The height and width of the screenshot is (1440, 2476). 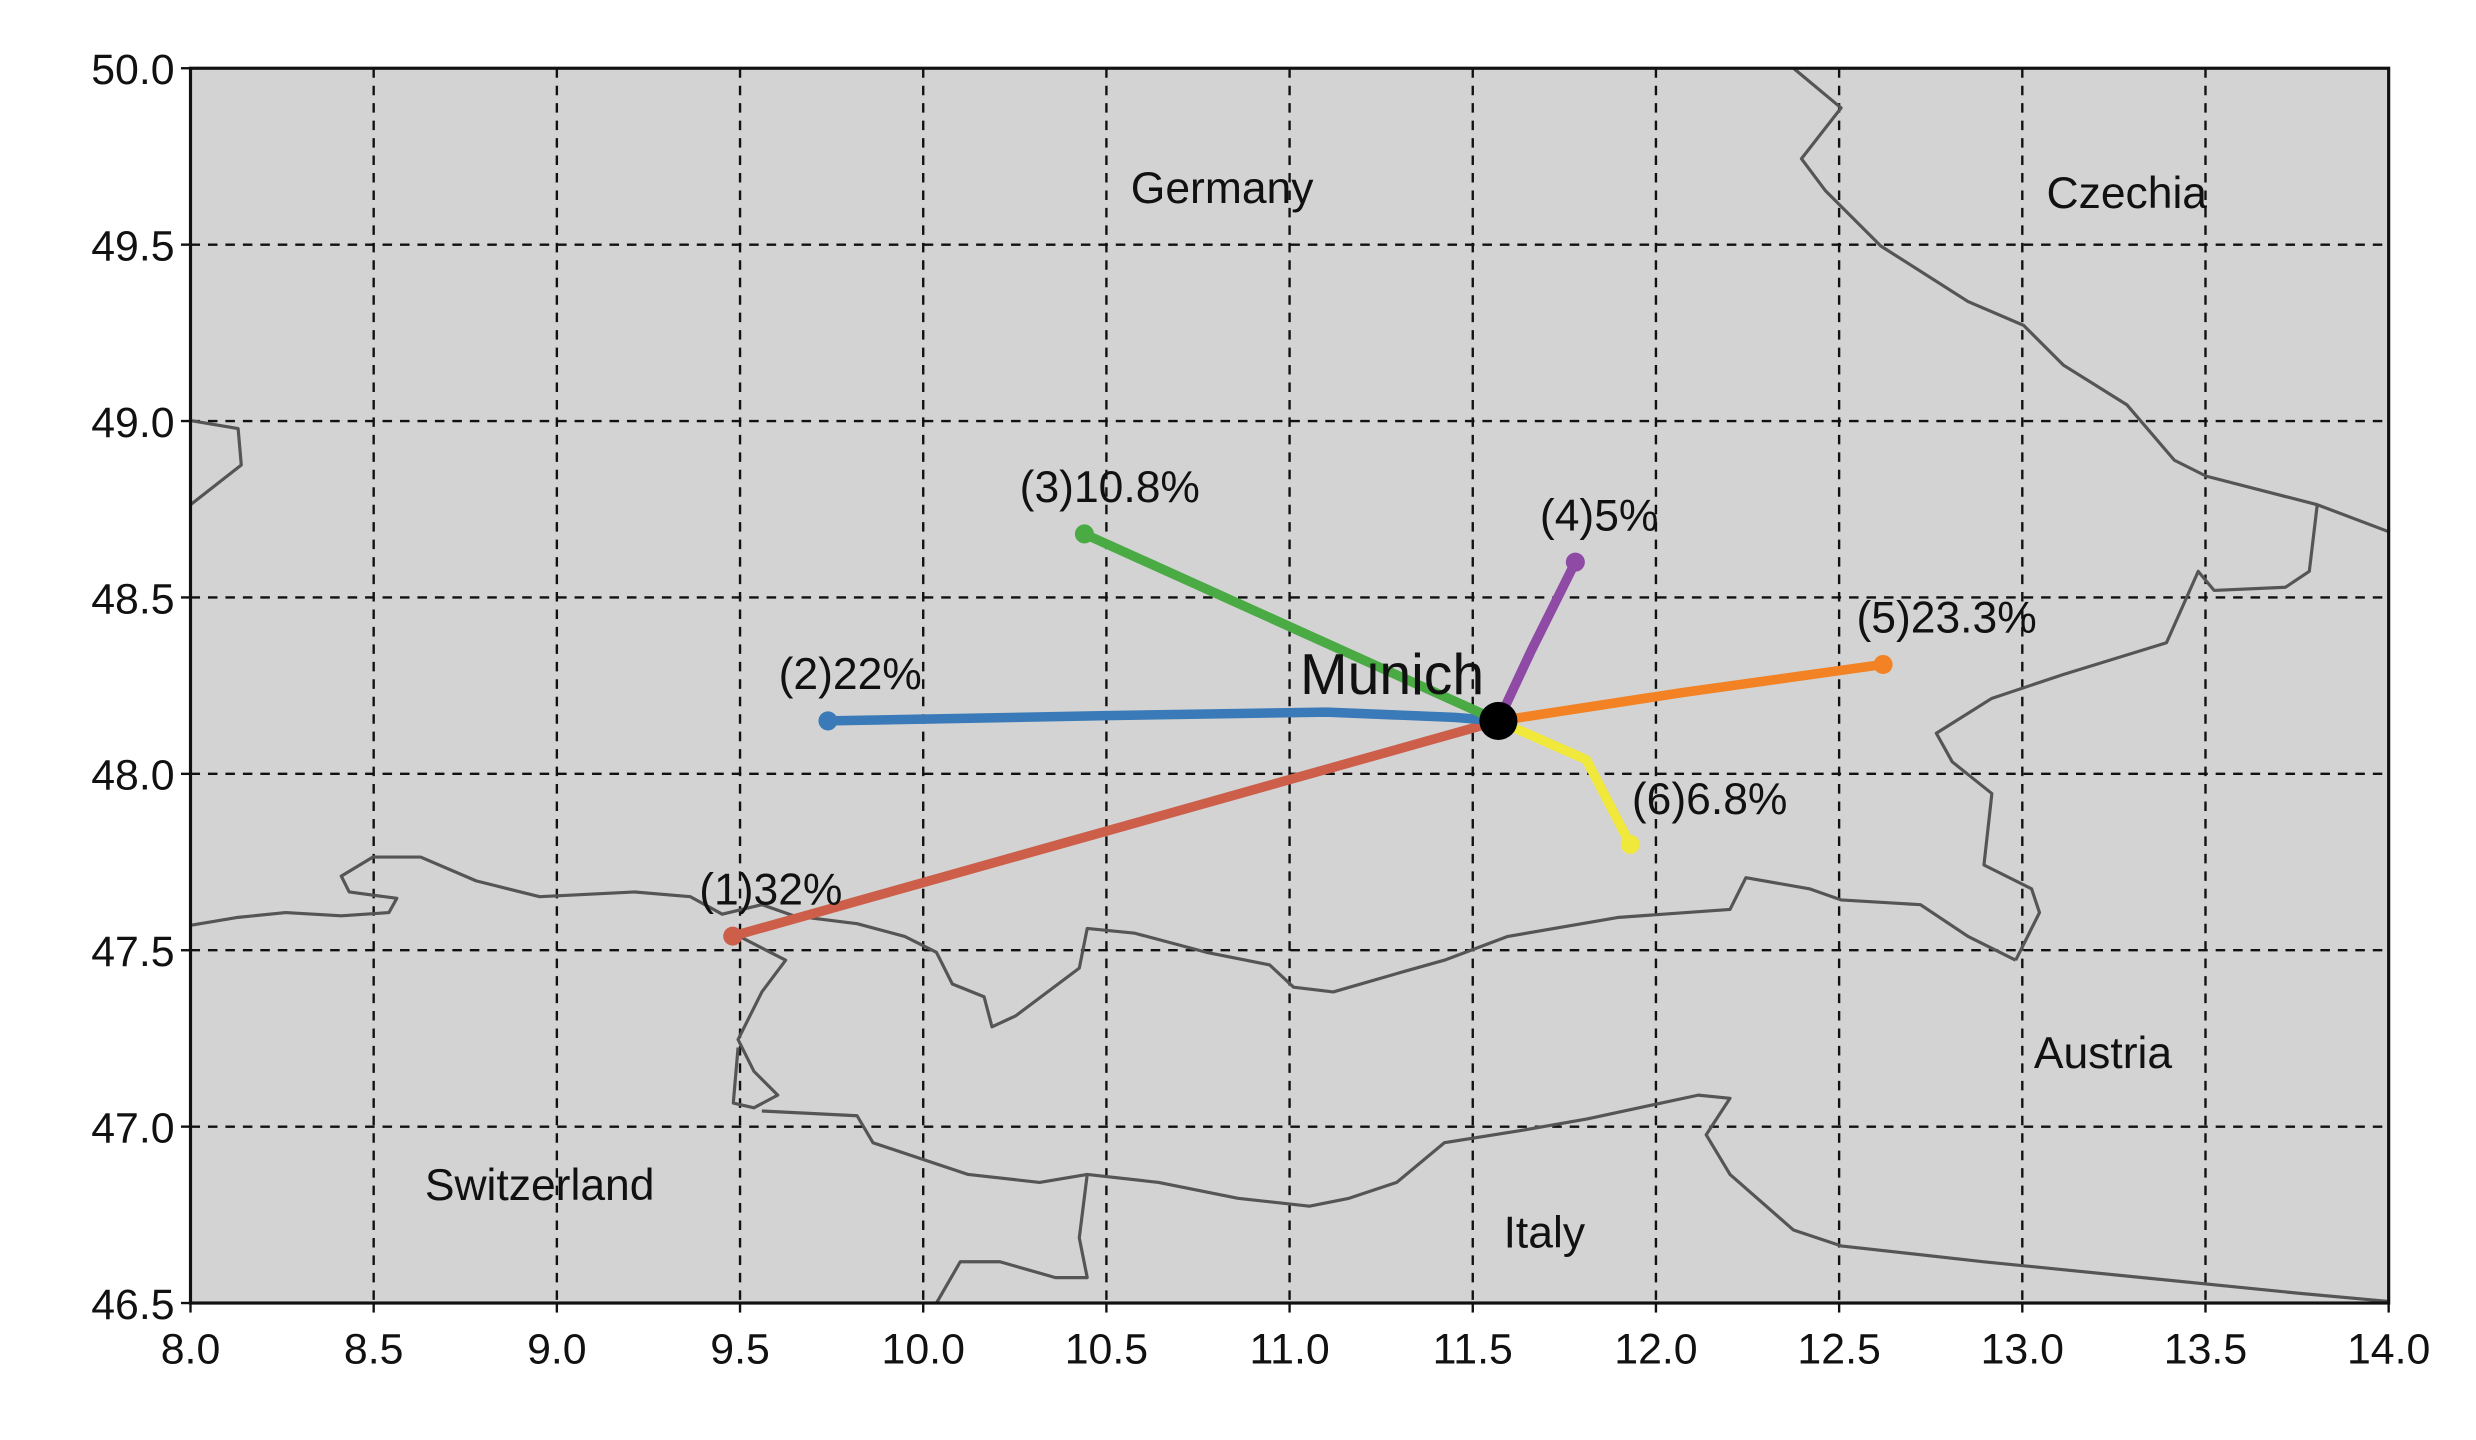 What do you see at coordinates (923, 1349) in the screenshot?
I see `x-tick-label: 10.0` at bounding box center [923, 1349].